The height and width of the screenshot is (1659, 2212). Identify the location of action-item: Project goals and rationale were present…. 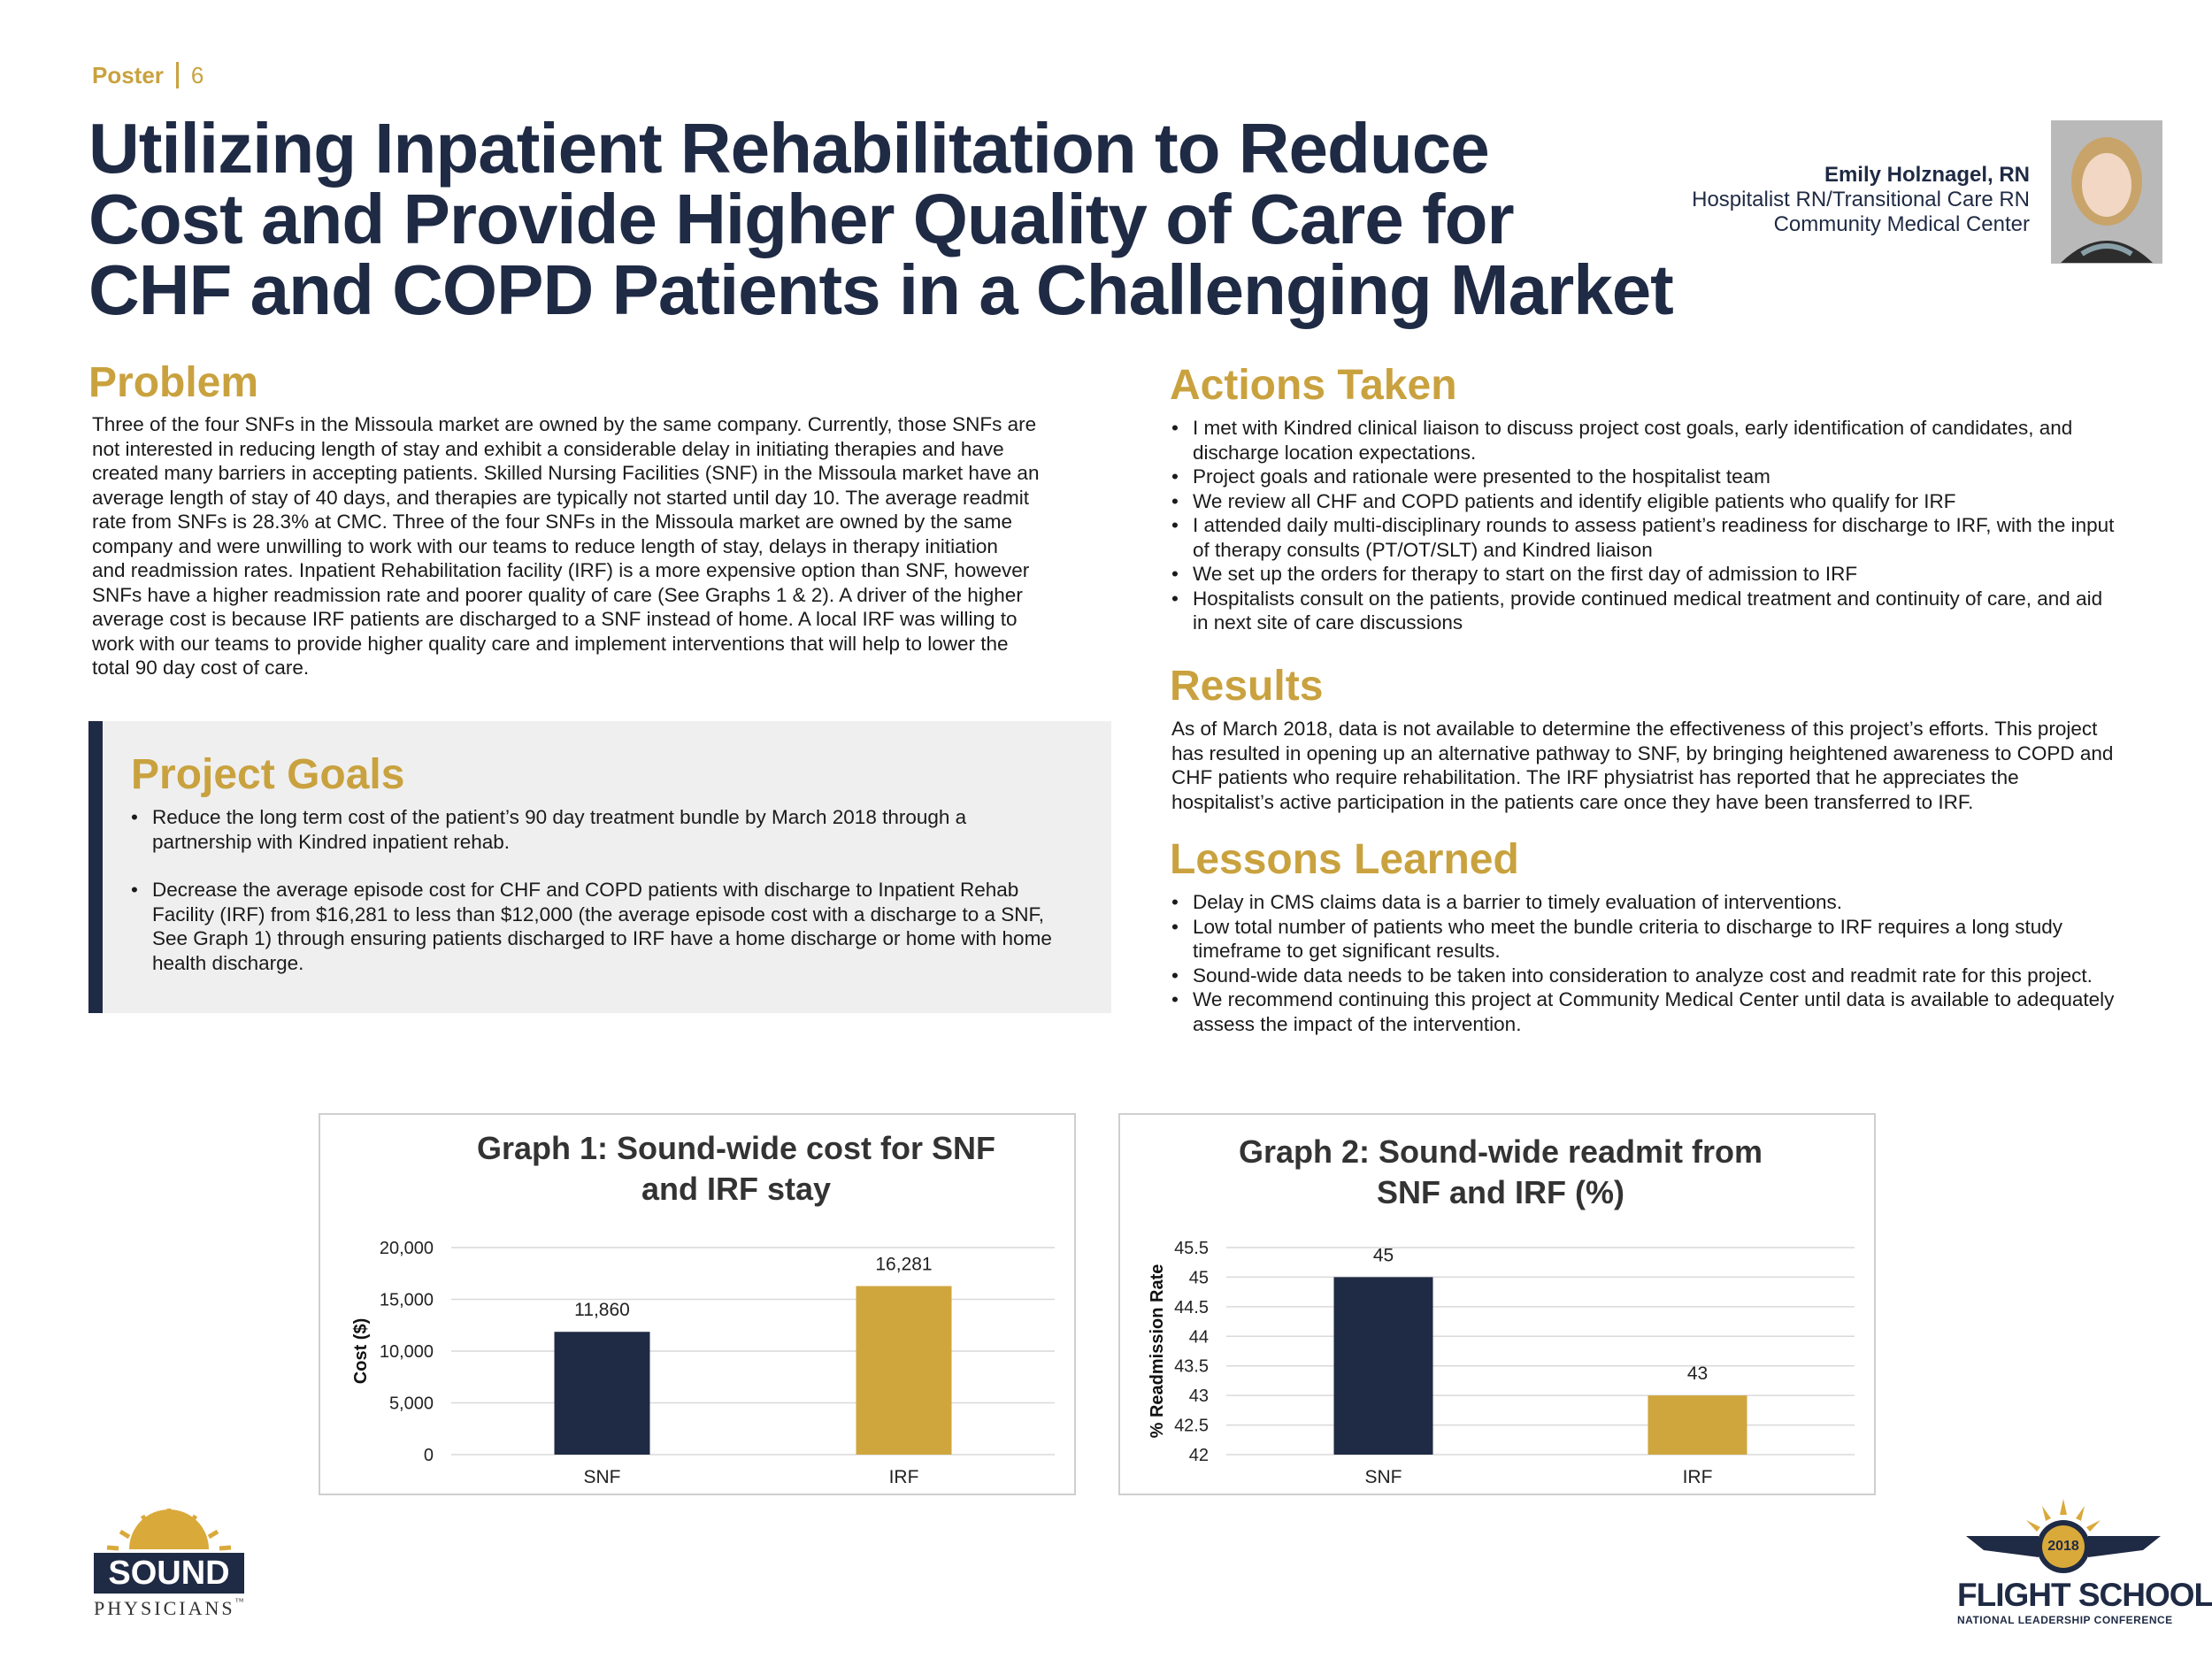
(1685, 477).